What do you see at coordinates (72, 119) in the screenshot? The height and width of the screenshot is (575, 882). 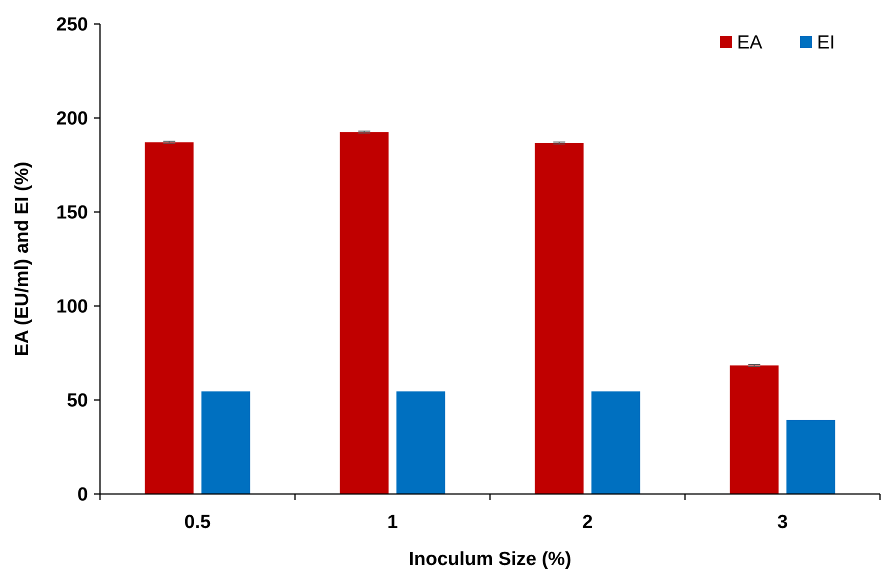 I see `y-tick-label: 200` at bounding box center [72, 119].